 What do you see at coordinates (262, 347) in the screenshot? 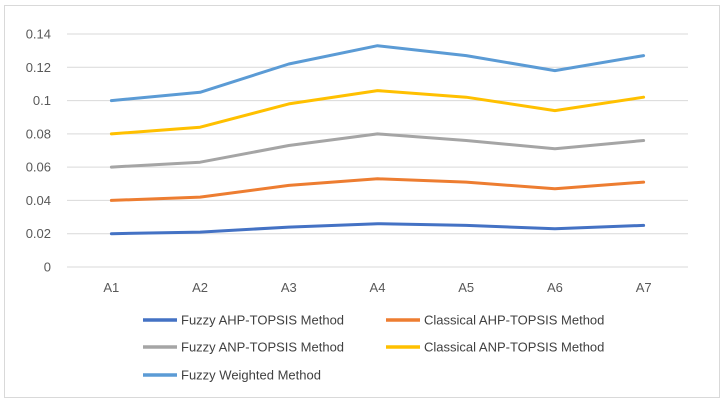
I see `legend-label: Fuzzy ANP-TOPSIS Method` at bounding box center [262, 347].